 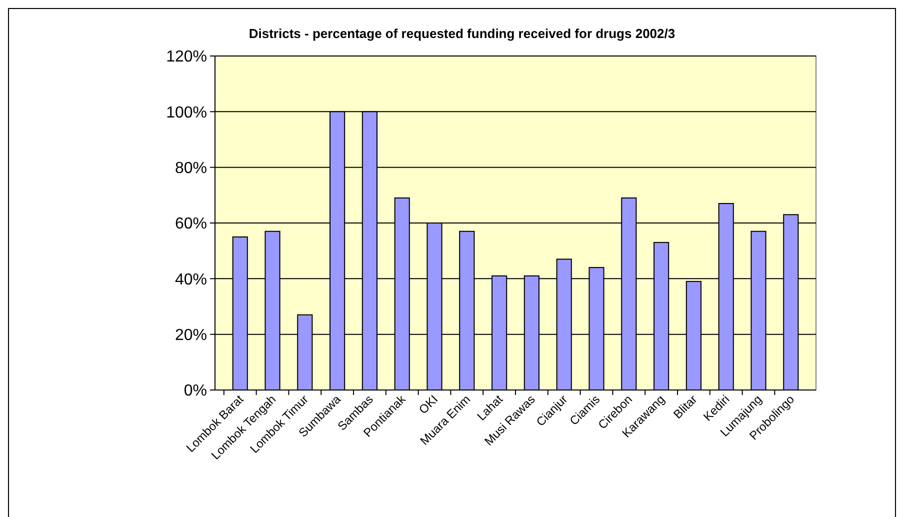 I want to click on y-tick-label: 20%, so click(x=190, y=335).